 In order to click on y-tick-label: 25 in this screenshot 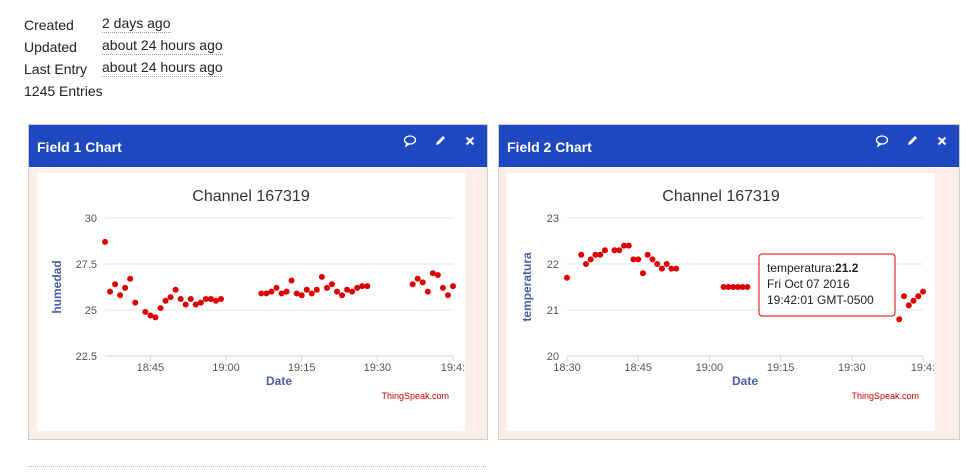, I will do `click(91, 311)`.